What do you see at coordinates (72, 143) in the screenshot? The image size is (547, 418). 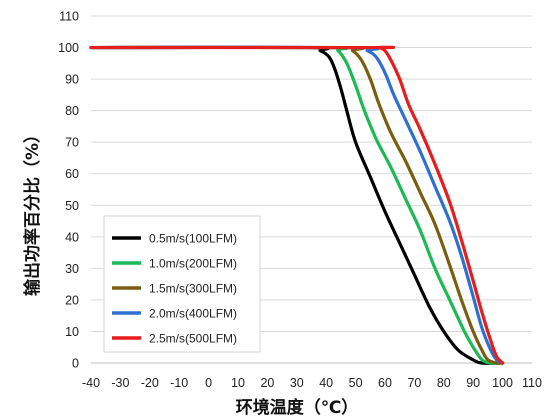 I see `y-tick-label: 70` at bounding box center [72, 143].